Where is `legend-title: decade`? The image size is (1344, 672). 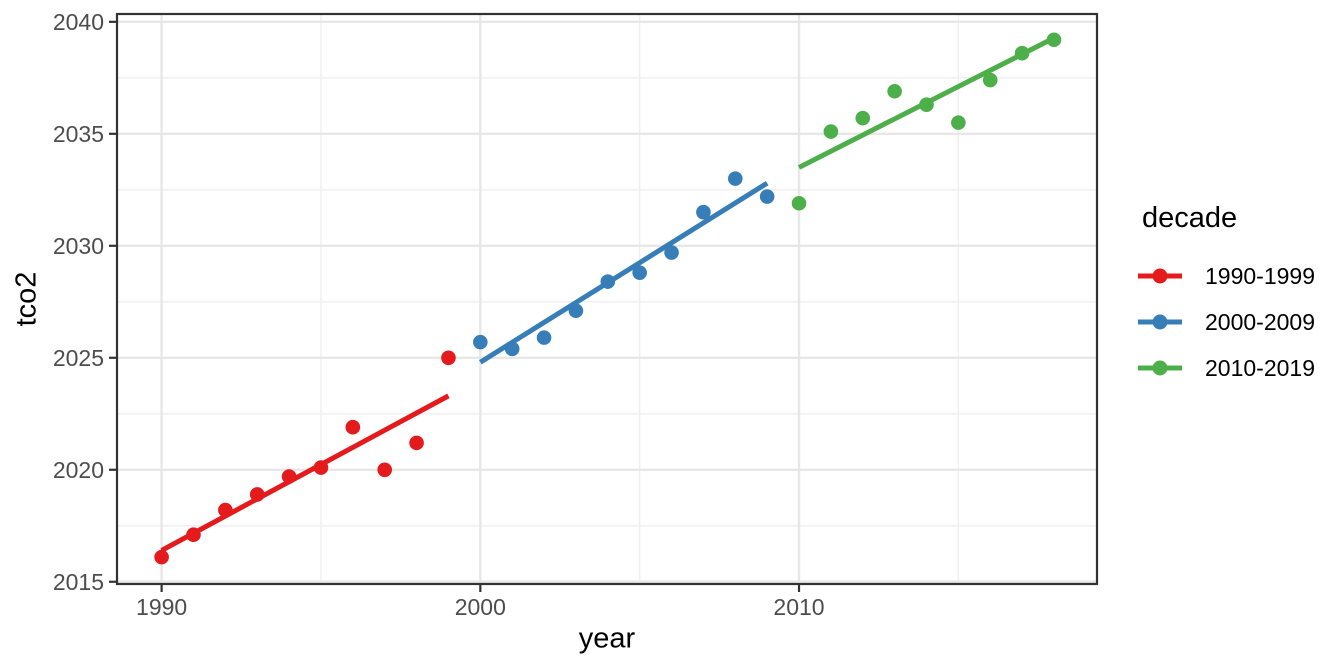 legend-title: decade is located at coordinates (1190, 218).